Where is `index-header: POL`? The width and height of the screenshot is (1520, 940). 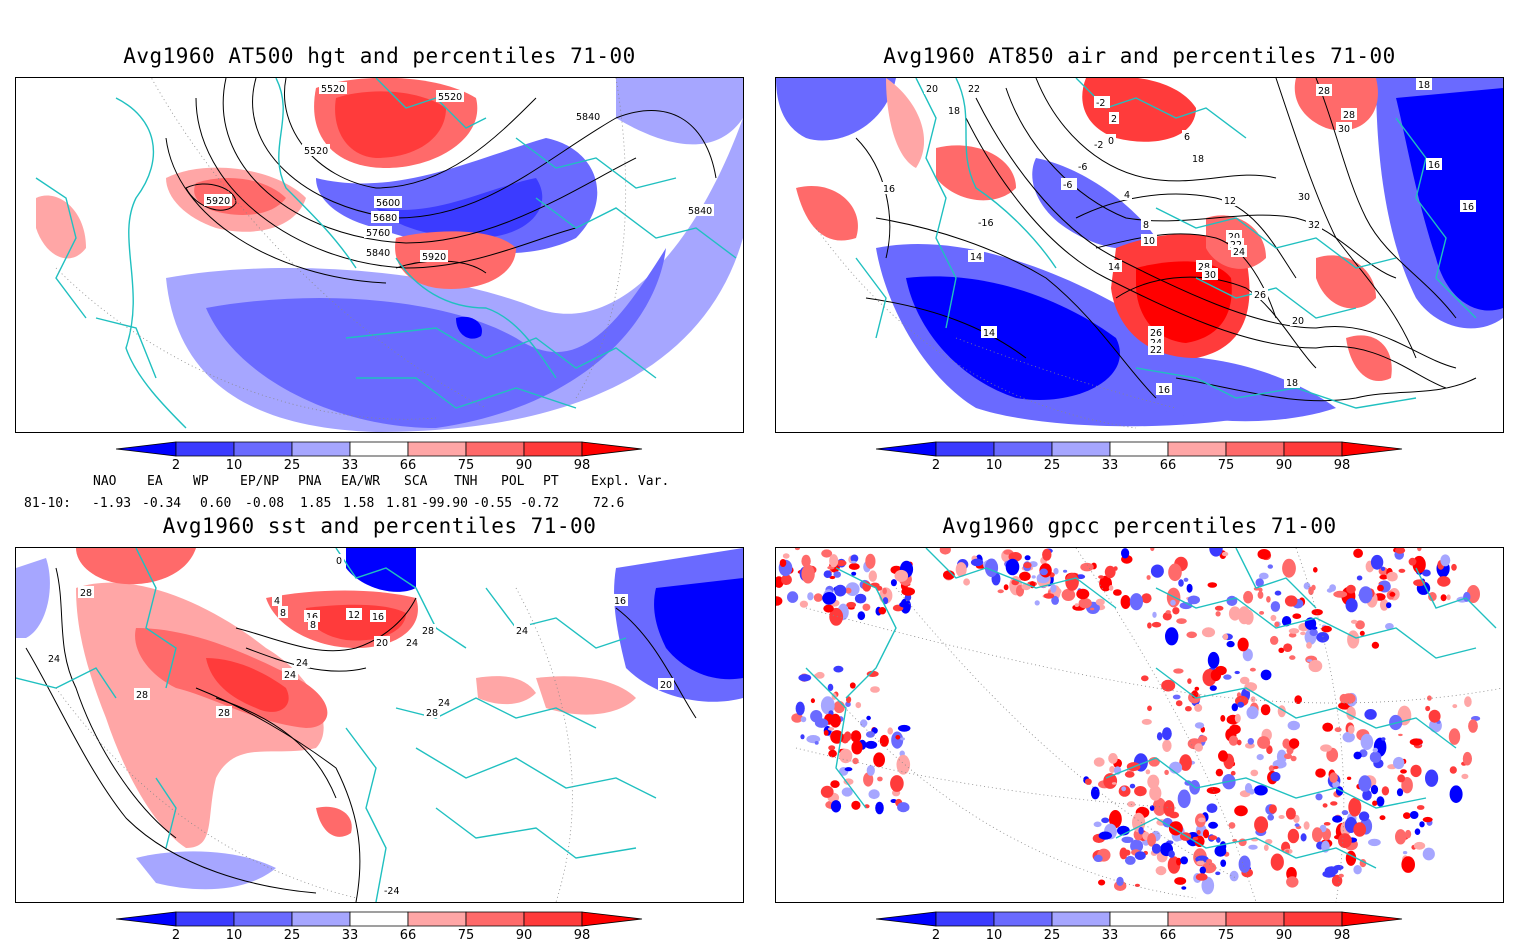
index-header: POL is located at coordinates (513, 481).